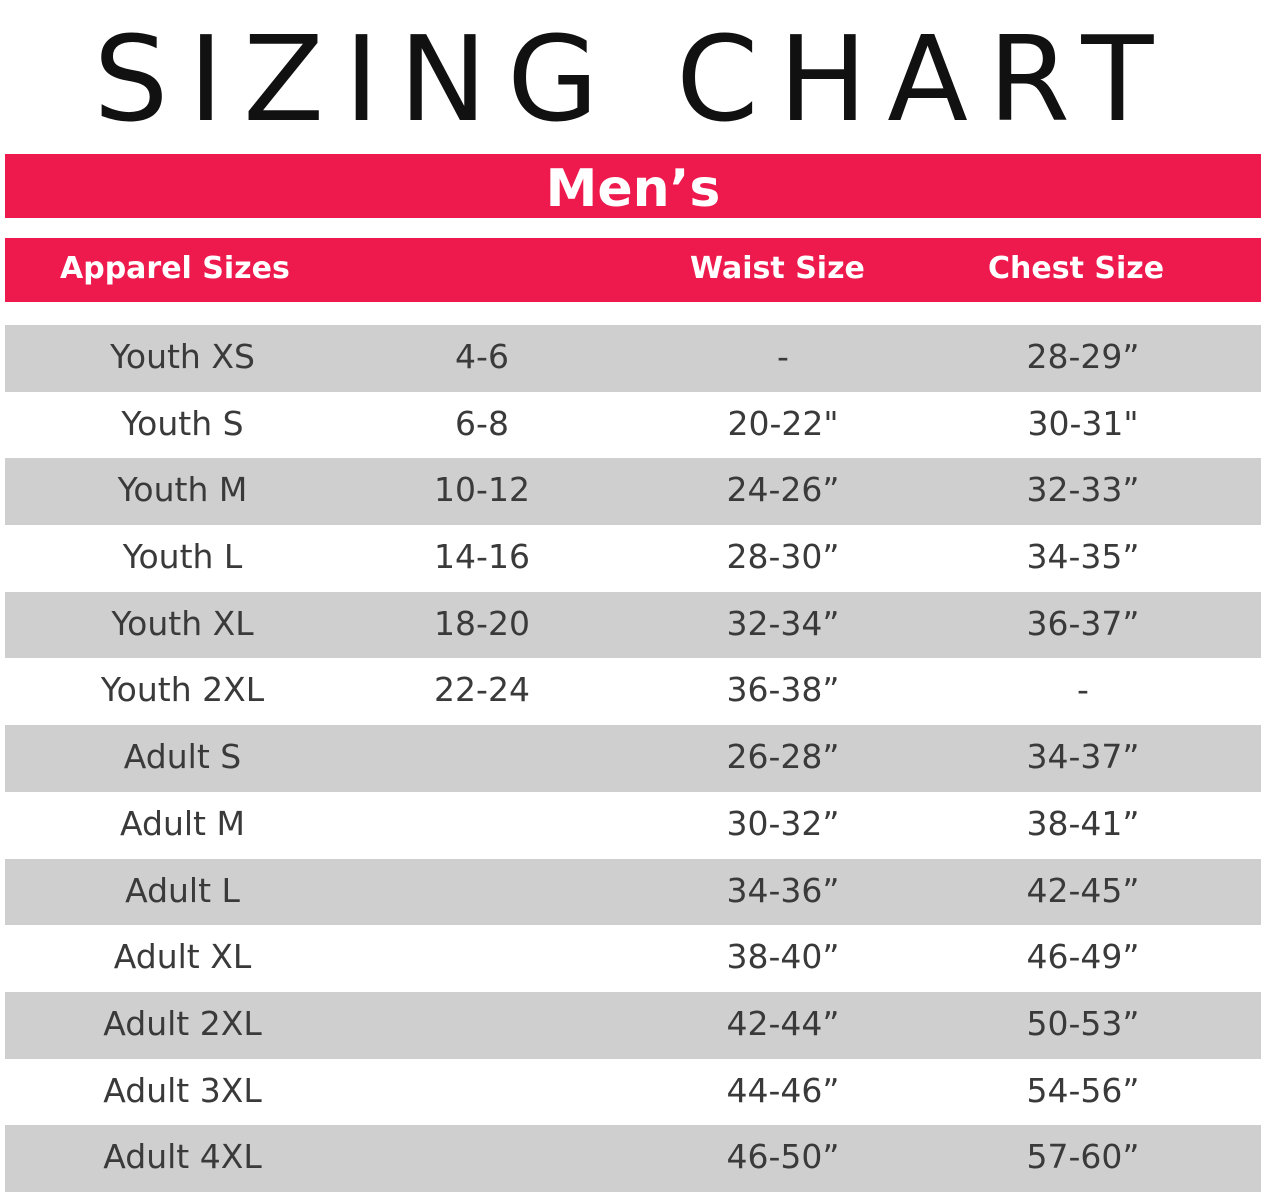 Image resolution: width=1267 pixels, height=1200 pixels. What do you see at coordinates (633, 692) in the screenshot?
I see `table-row: Youth 2XL 22-24 36-38” -` at bounding box center [633, 692].